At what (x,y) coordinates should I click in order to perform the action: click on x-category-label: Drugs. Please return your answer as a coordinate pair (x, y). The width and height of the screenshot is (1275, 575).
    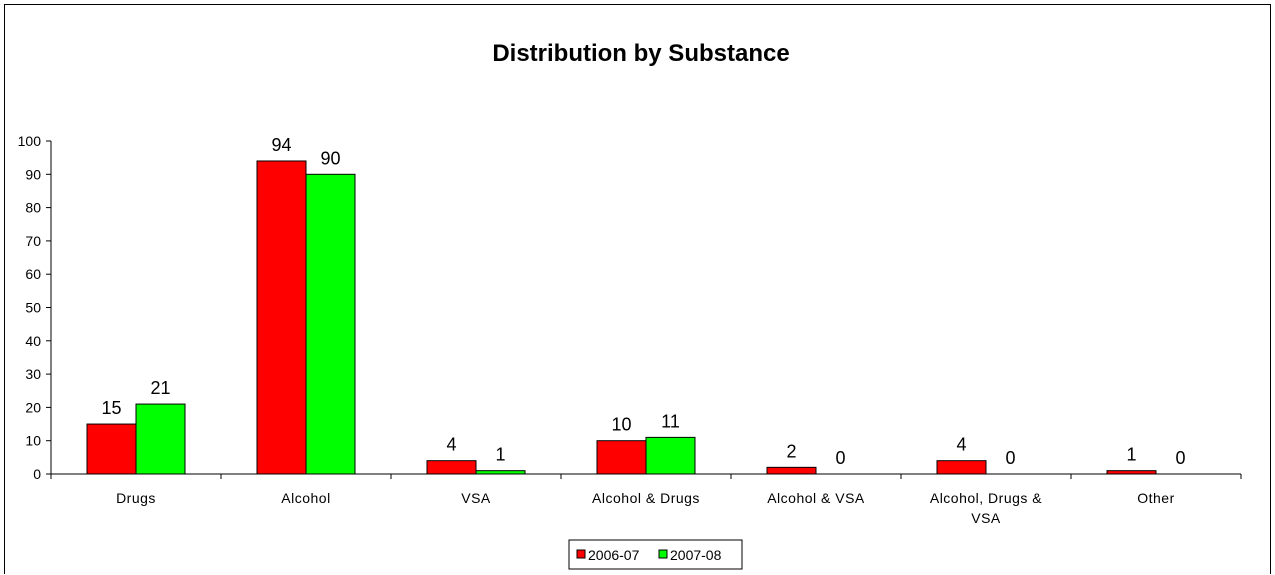
    Looking at the image, I should click on (136, 498).